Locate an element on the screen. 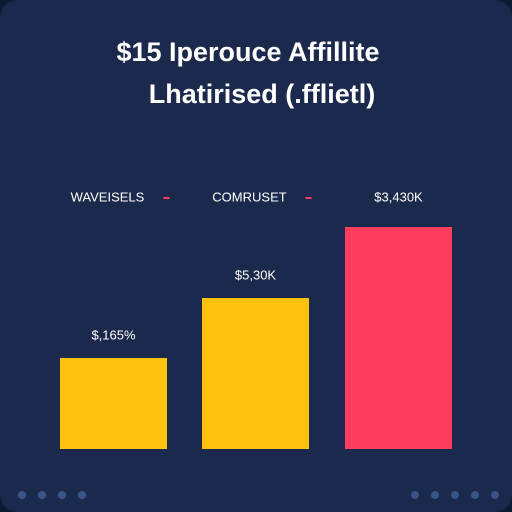 Image resolution: width=512 pixels, height=512 pixels. chart-title: $15 Iperouce Affillite is located at coordinates (247, 52).